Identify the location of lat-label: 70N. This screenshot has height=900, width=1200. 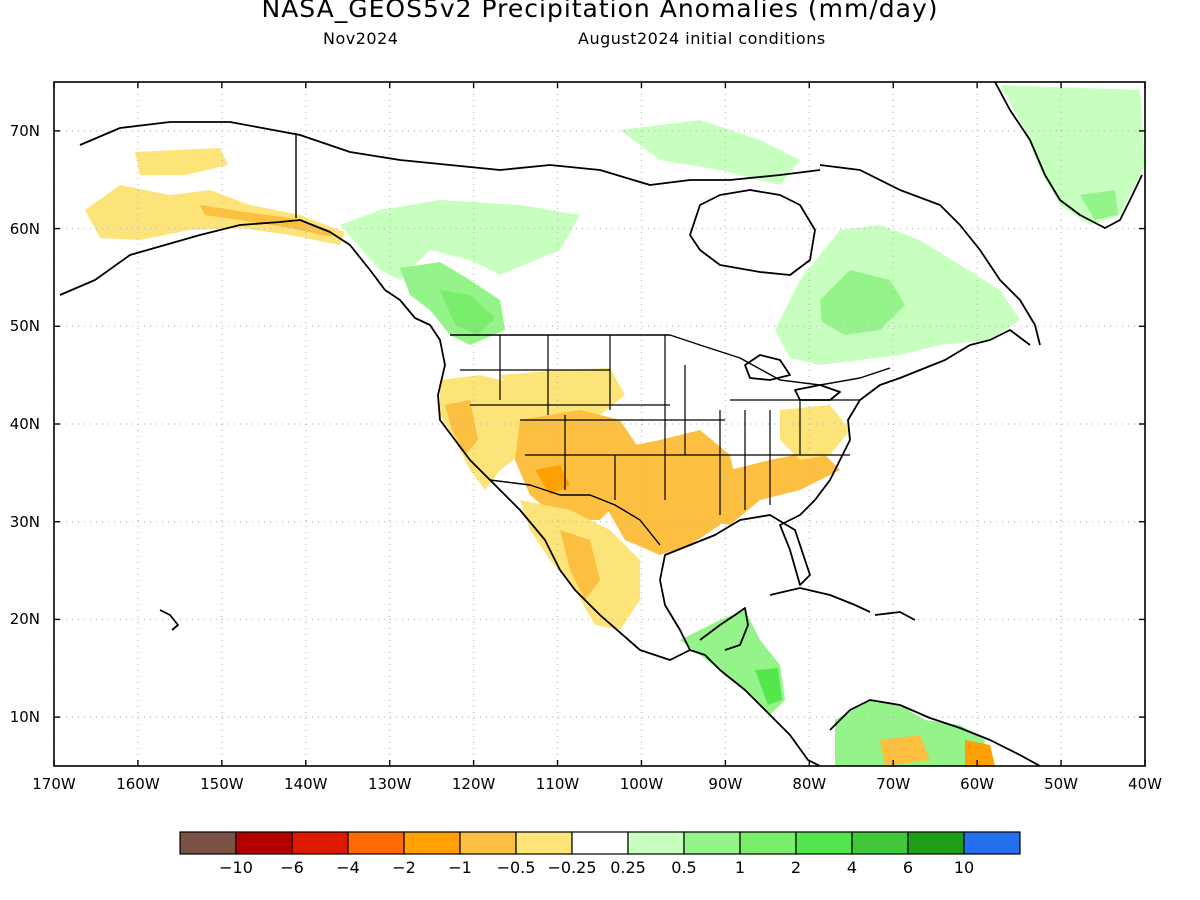
(24, 130).